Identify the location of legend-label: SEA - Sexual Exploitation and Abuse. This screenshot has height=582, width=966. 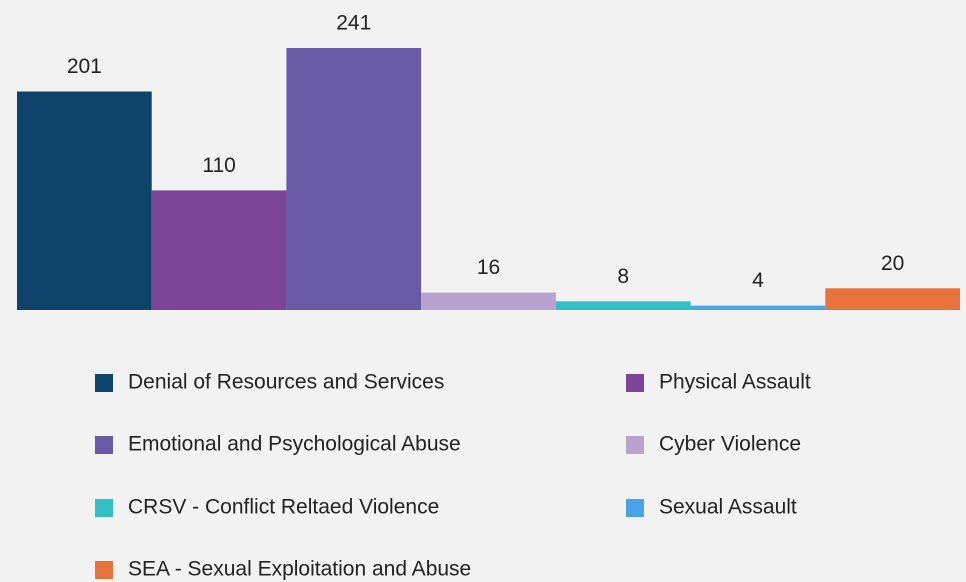
(299, 569).